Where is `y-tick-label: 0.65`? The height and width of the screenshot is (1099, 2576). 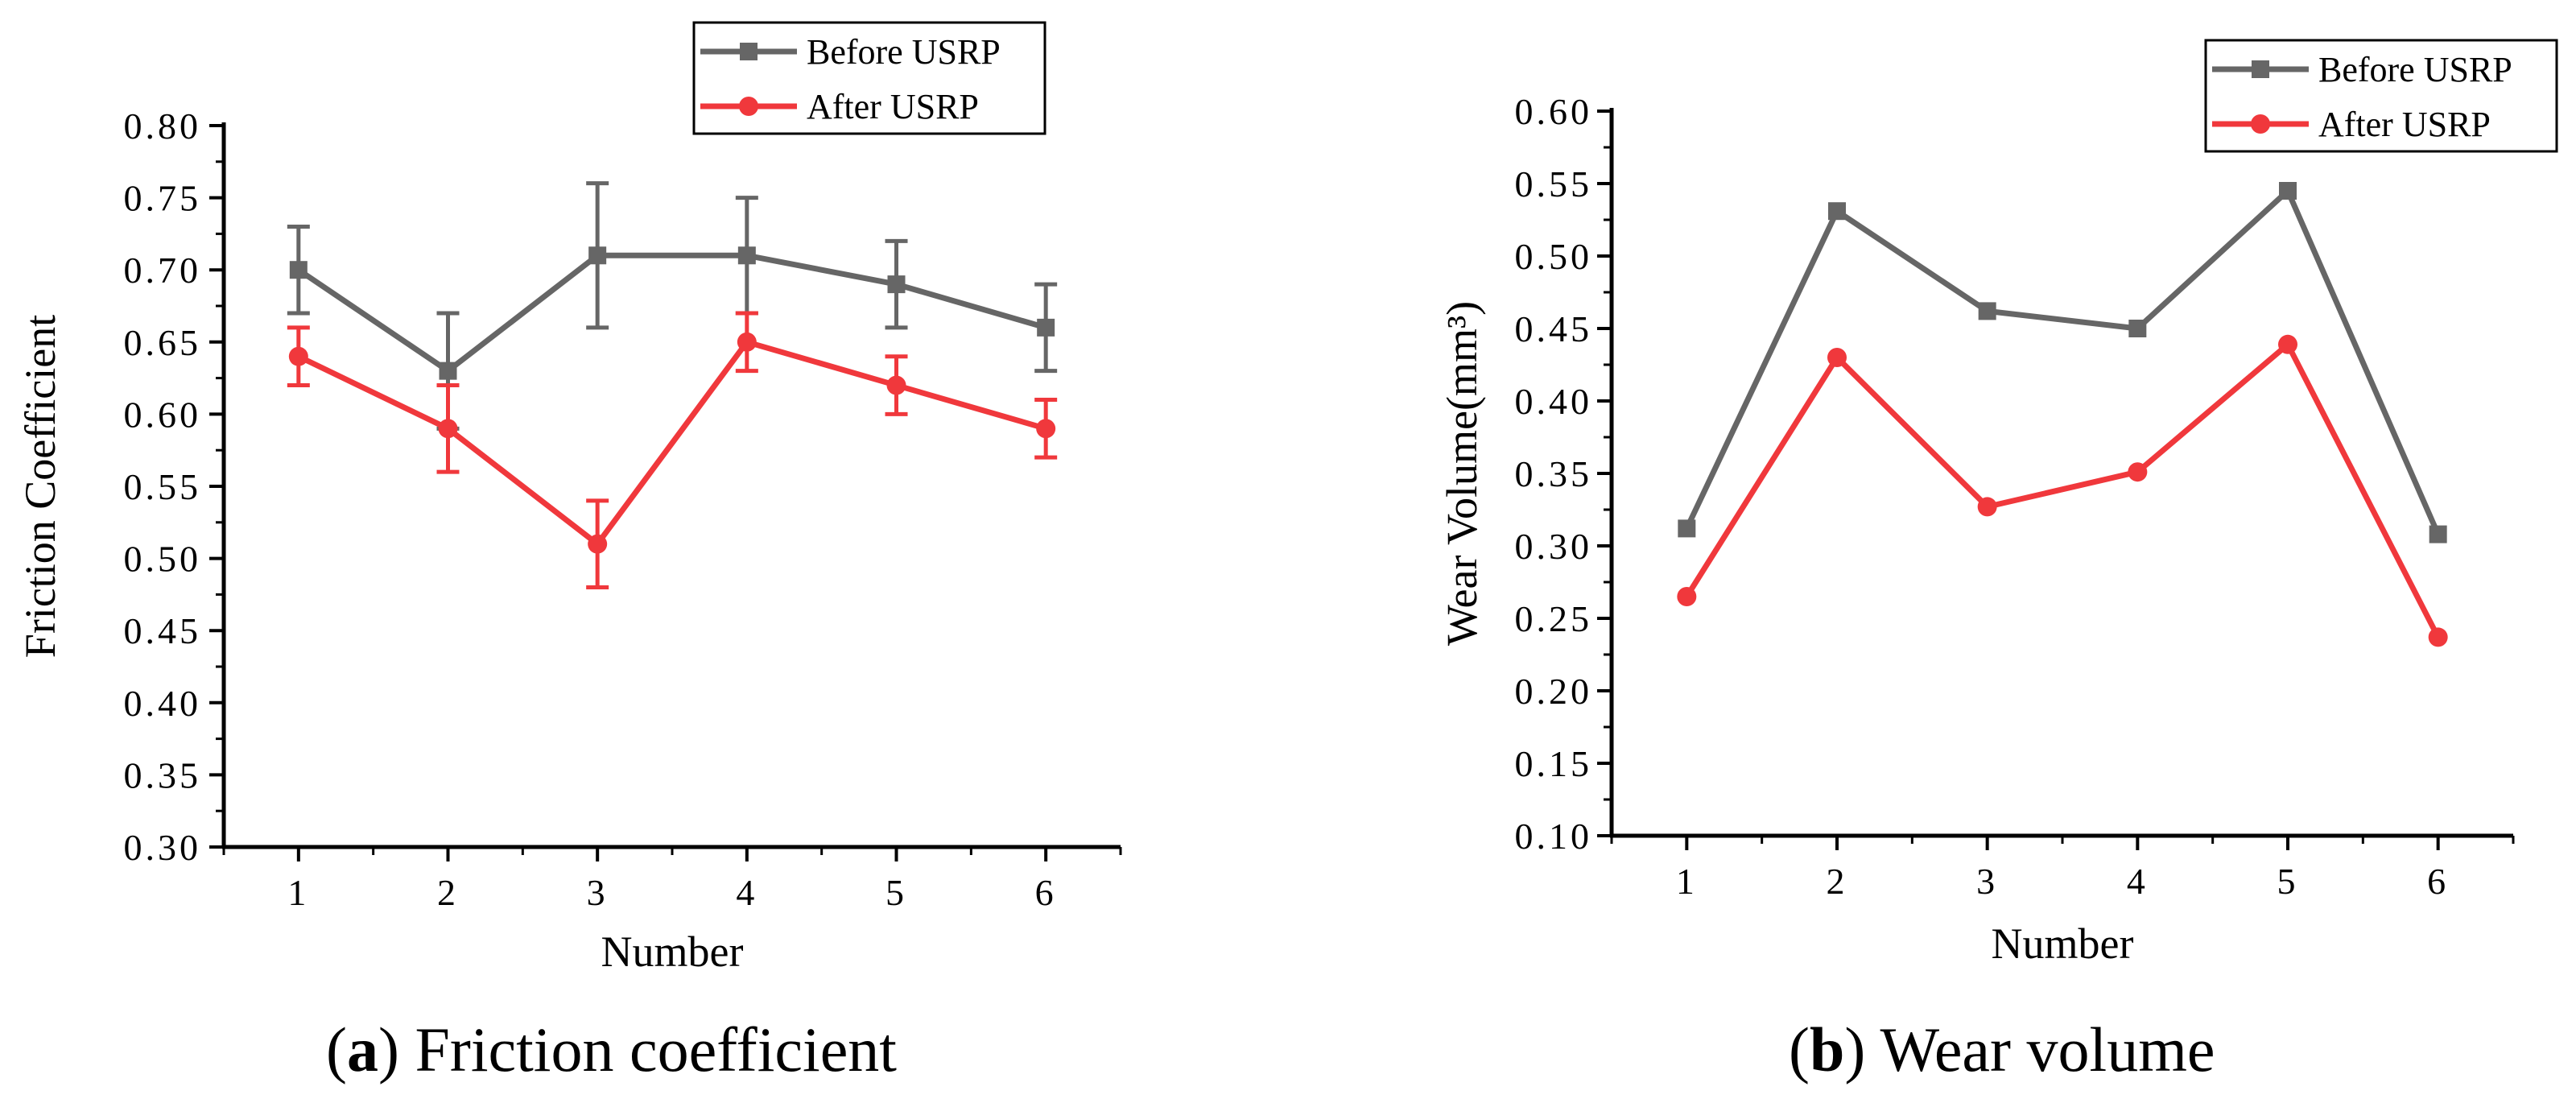 y-tick-label: 0.65 is located at coordinates (163, 342).